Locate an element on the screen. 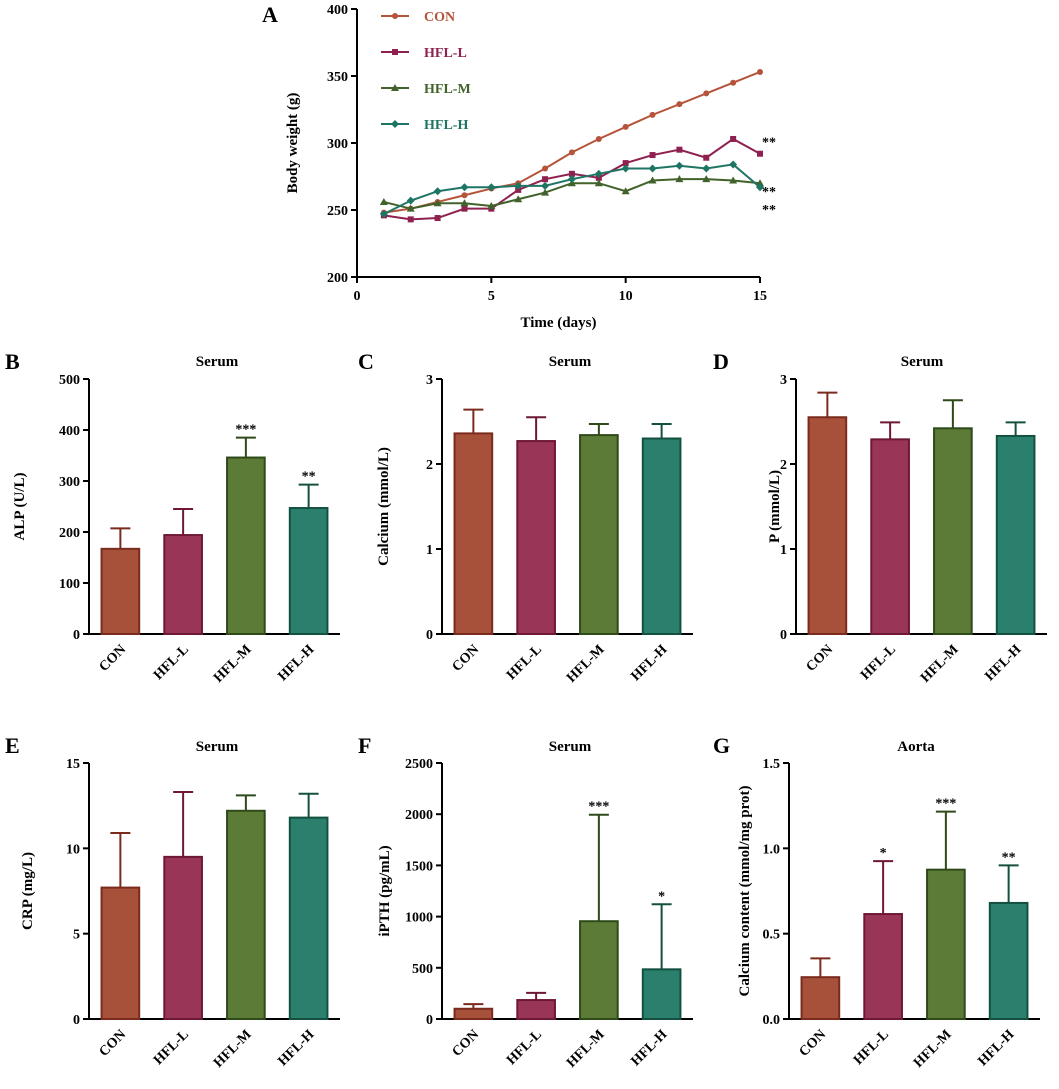  series-hfl-l: ** HFL-L is located at coordinates (578, 134).